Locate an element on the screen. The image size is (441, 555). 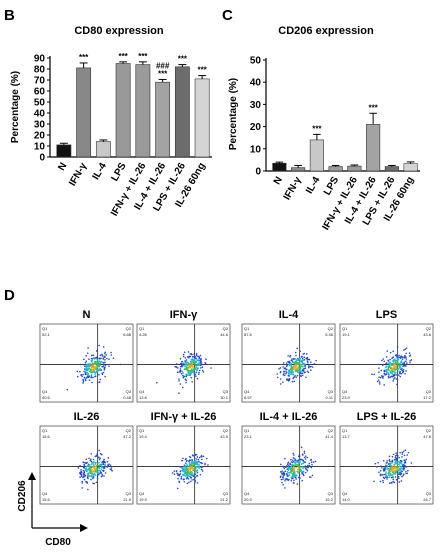
significance-label: *** is located at coordinates (123, 56).